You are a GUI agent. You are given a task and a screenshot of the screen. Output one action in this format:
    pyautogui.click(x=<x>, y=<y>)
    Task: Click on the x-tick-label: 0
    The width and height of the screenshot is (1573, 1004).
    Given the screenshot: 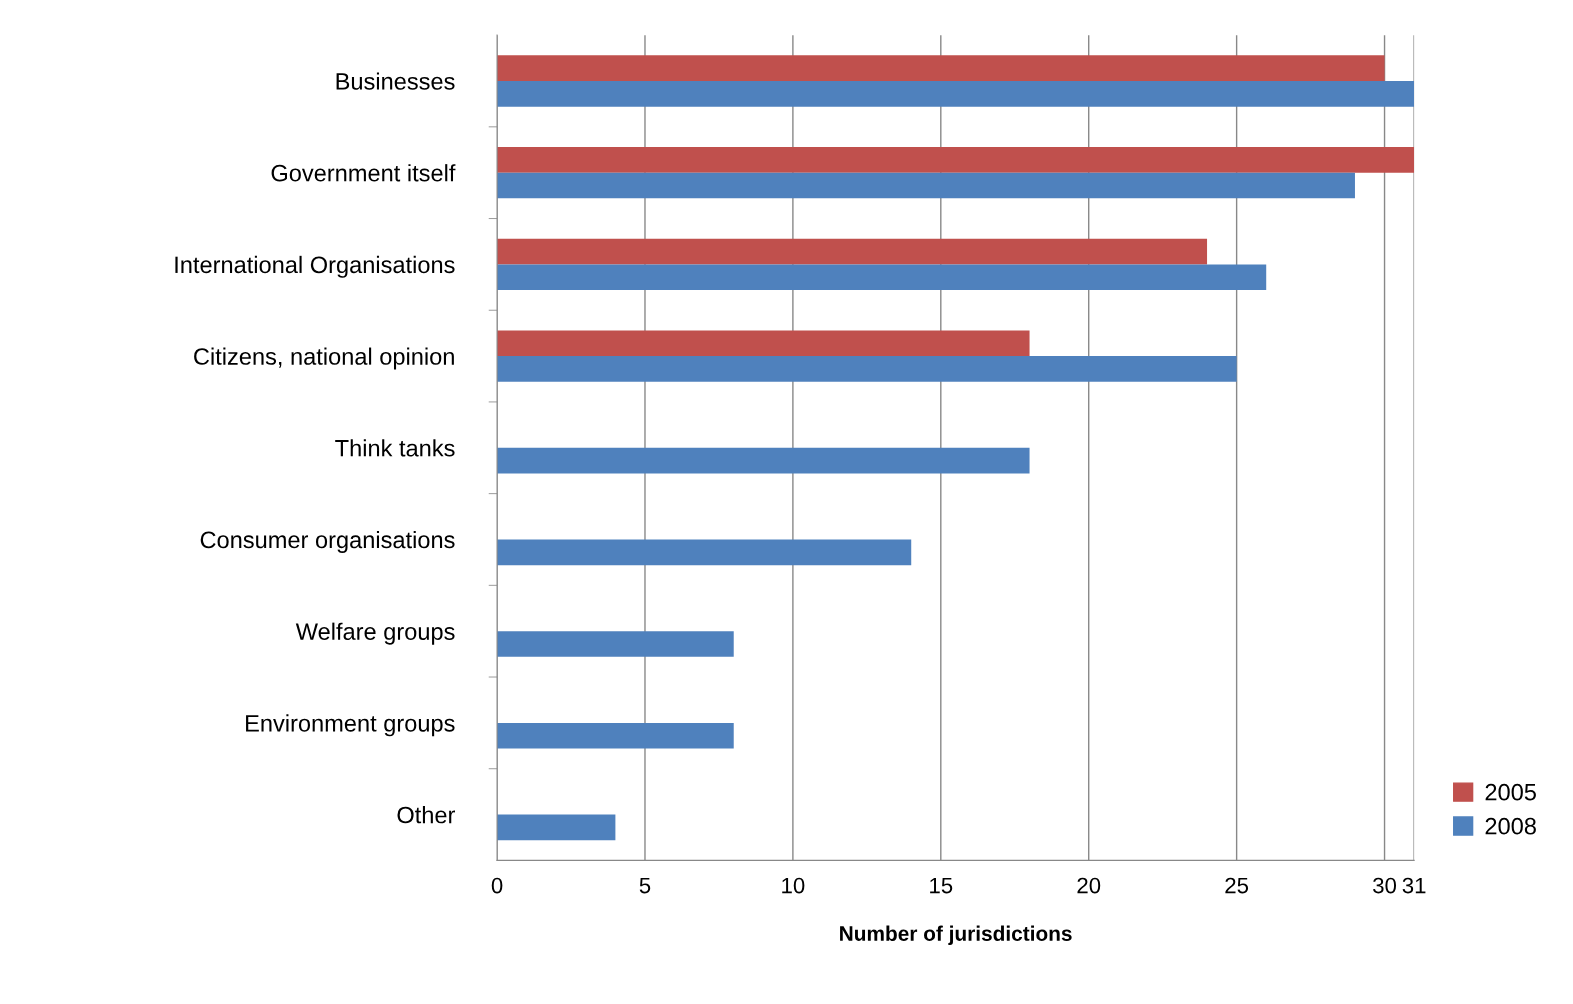 What is the action you would take?
    pyautogui.click(x=497, y=885)
    